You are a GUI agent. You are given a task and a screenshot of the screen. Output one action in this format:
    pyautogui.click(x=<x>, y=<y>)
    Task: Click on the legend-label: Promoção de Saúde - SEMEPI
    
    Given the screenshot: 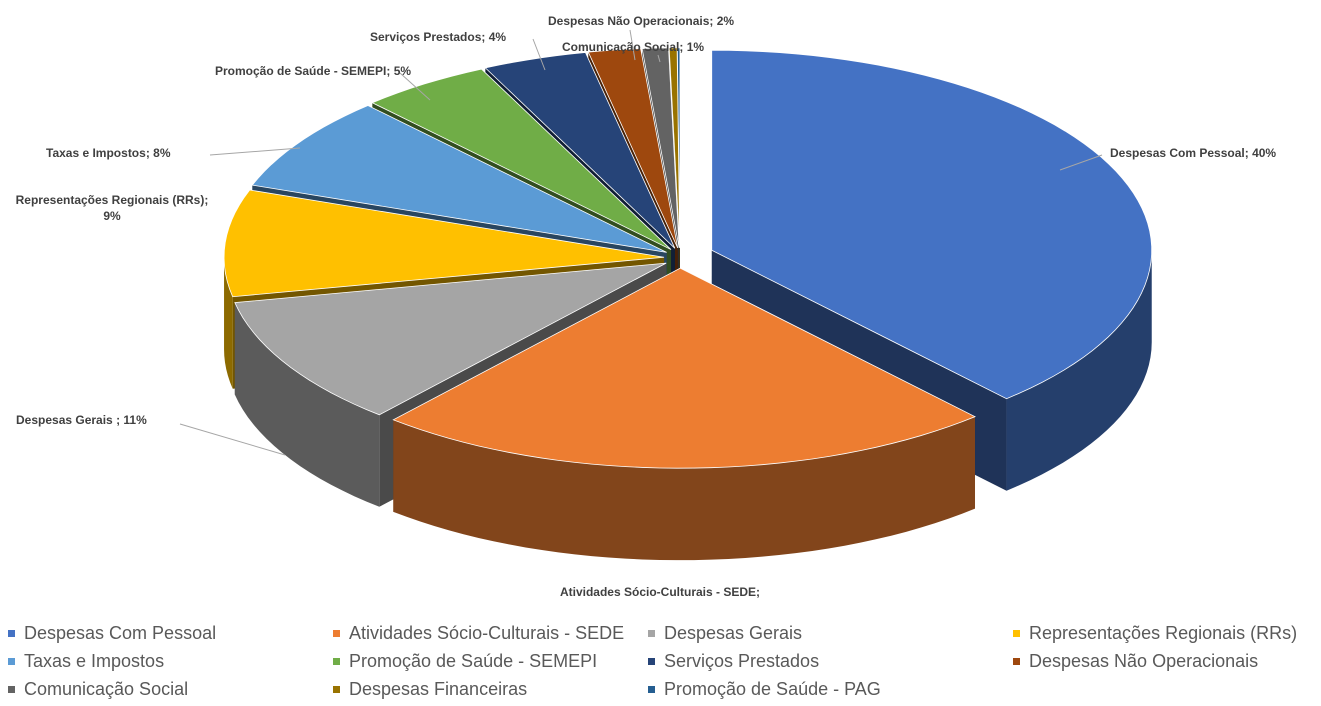 What is the action you would take?
    pyautogui.click(x=473, y=660)
    